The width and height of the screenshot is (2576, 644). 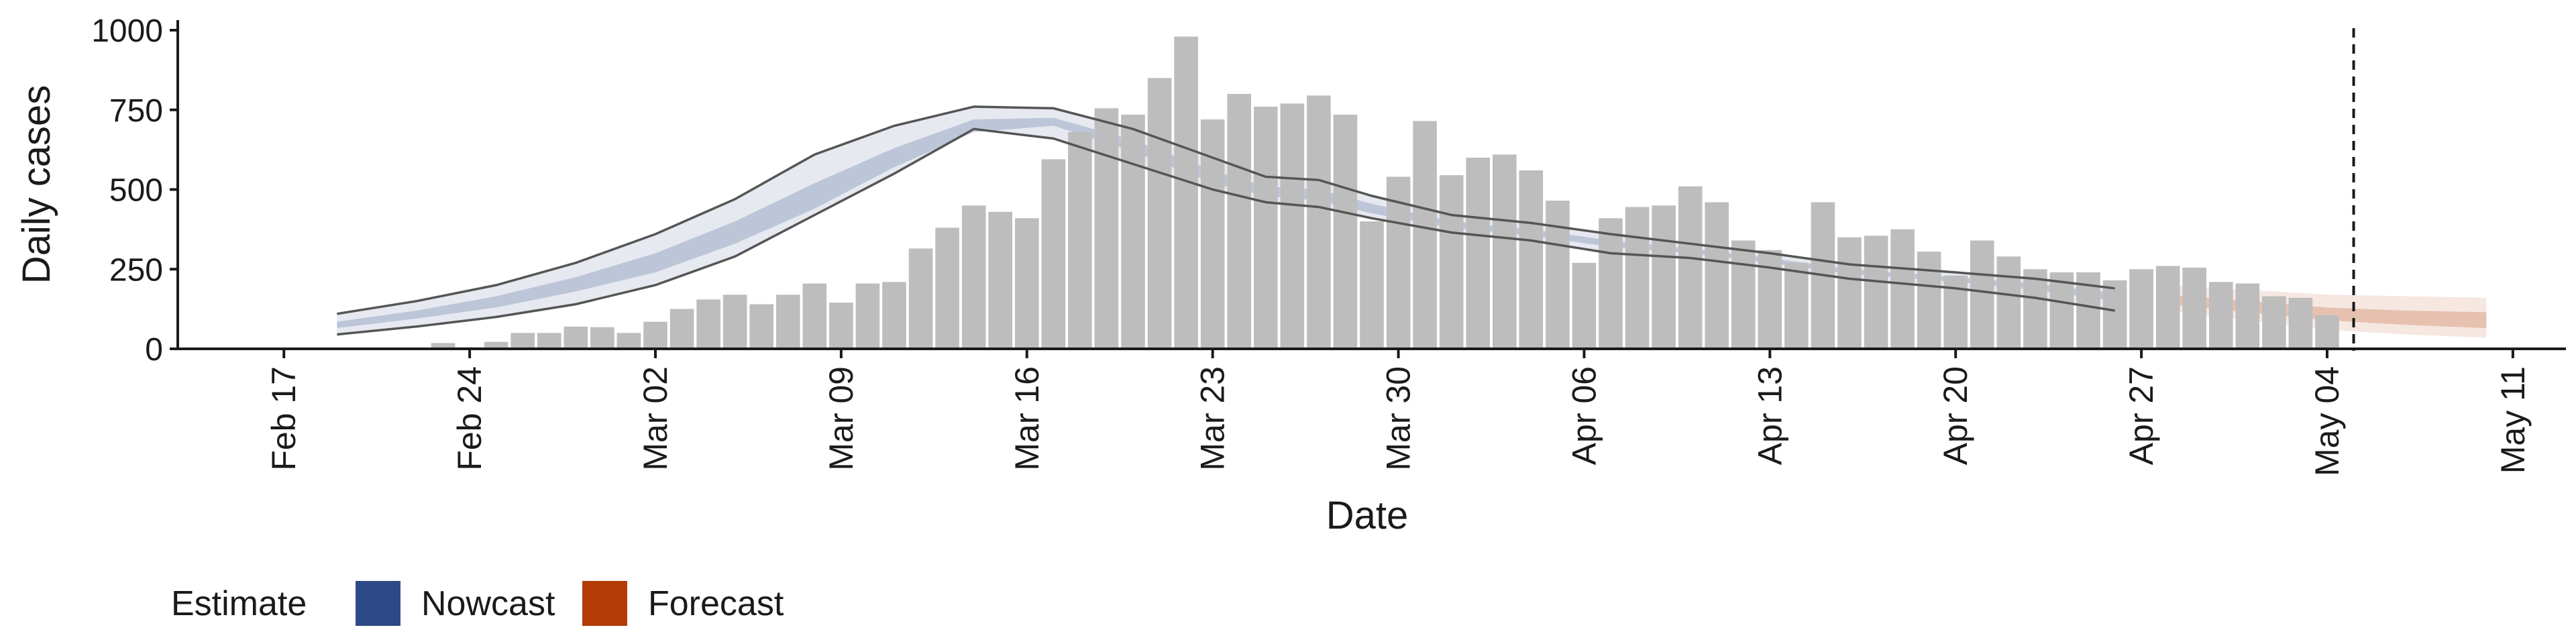 What do you see at coordinates (1367, 515) in the screenshot?
I see `x-axis-title: Date` at bounding box center [1367, 515].